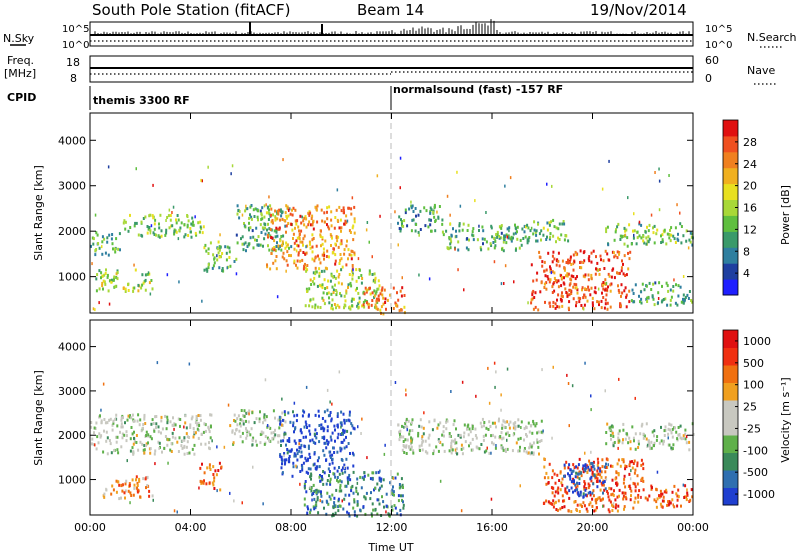  What do you see at coordinates (755, 472) in the screenshot?
I see `colorbar-tick-label: -500` at bounding box center [755, 472].